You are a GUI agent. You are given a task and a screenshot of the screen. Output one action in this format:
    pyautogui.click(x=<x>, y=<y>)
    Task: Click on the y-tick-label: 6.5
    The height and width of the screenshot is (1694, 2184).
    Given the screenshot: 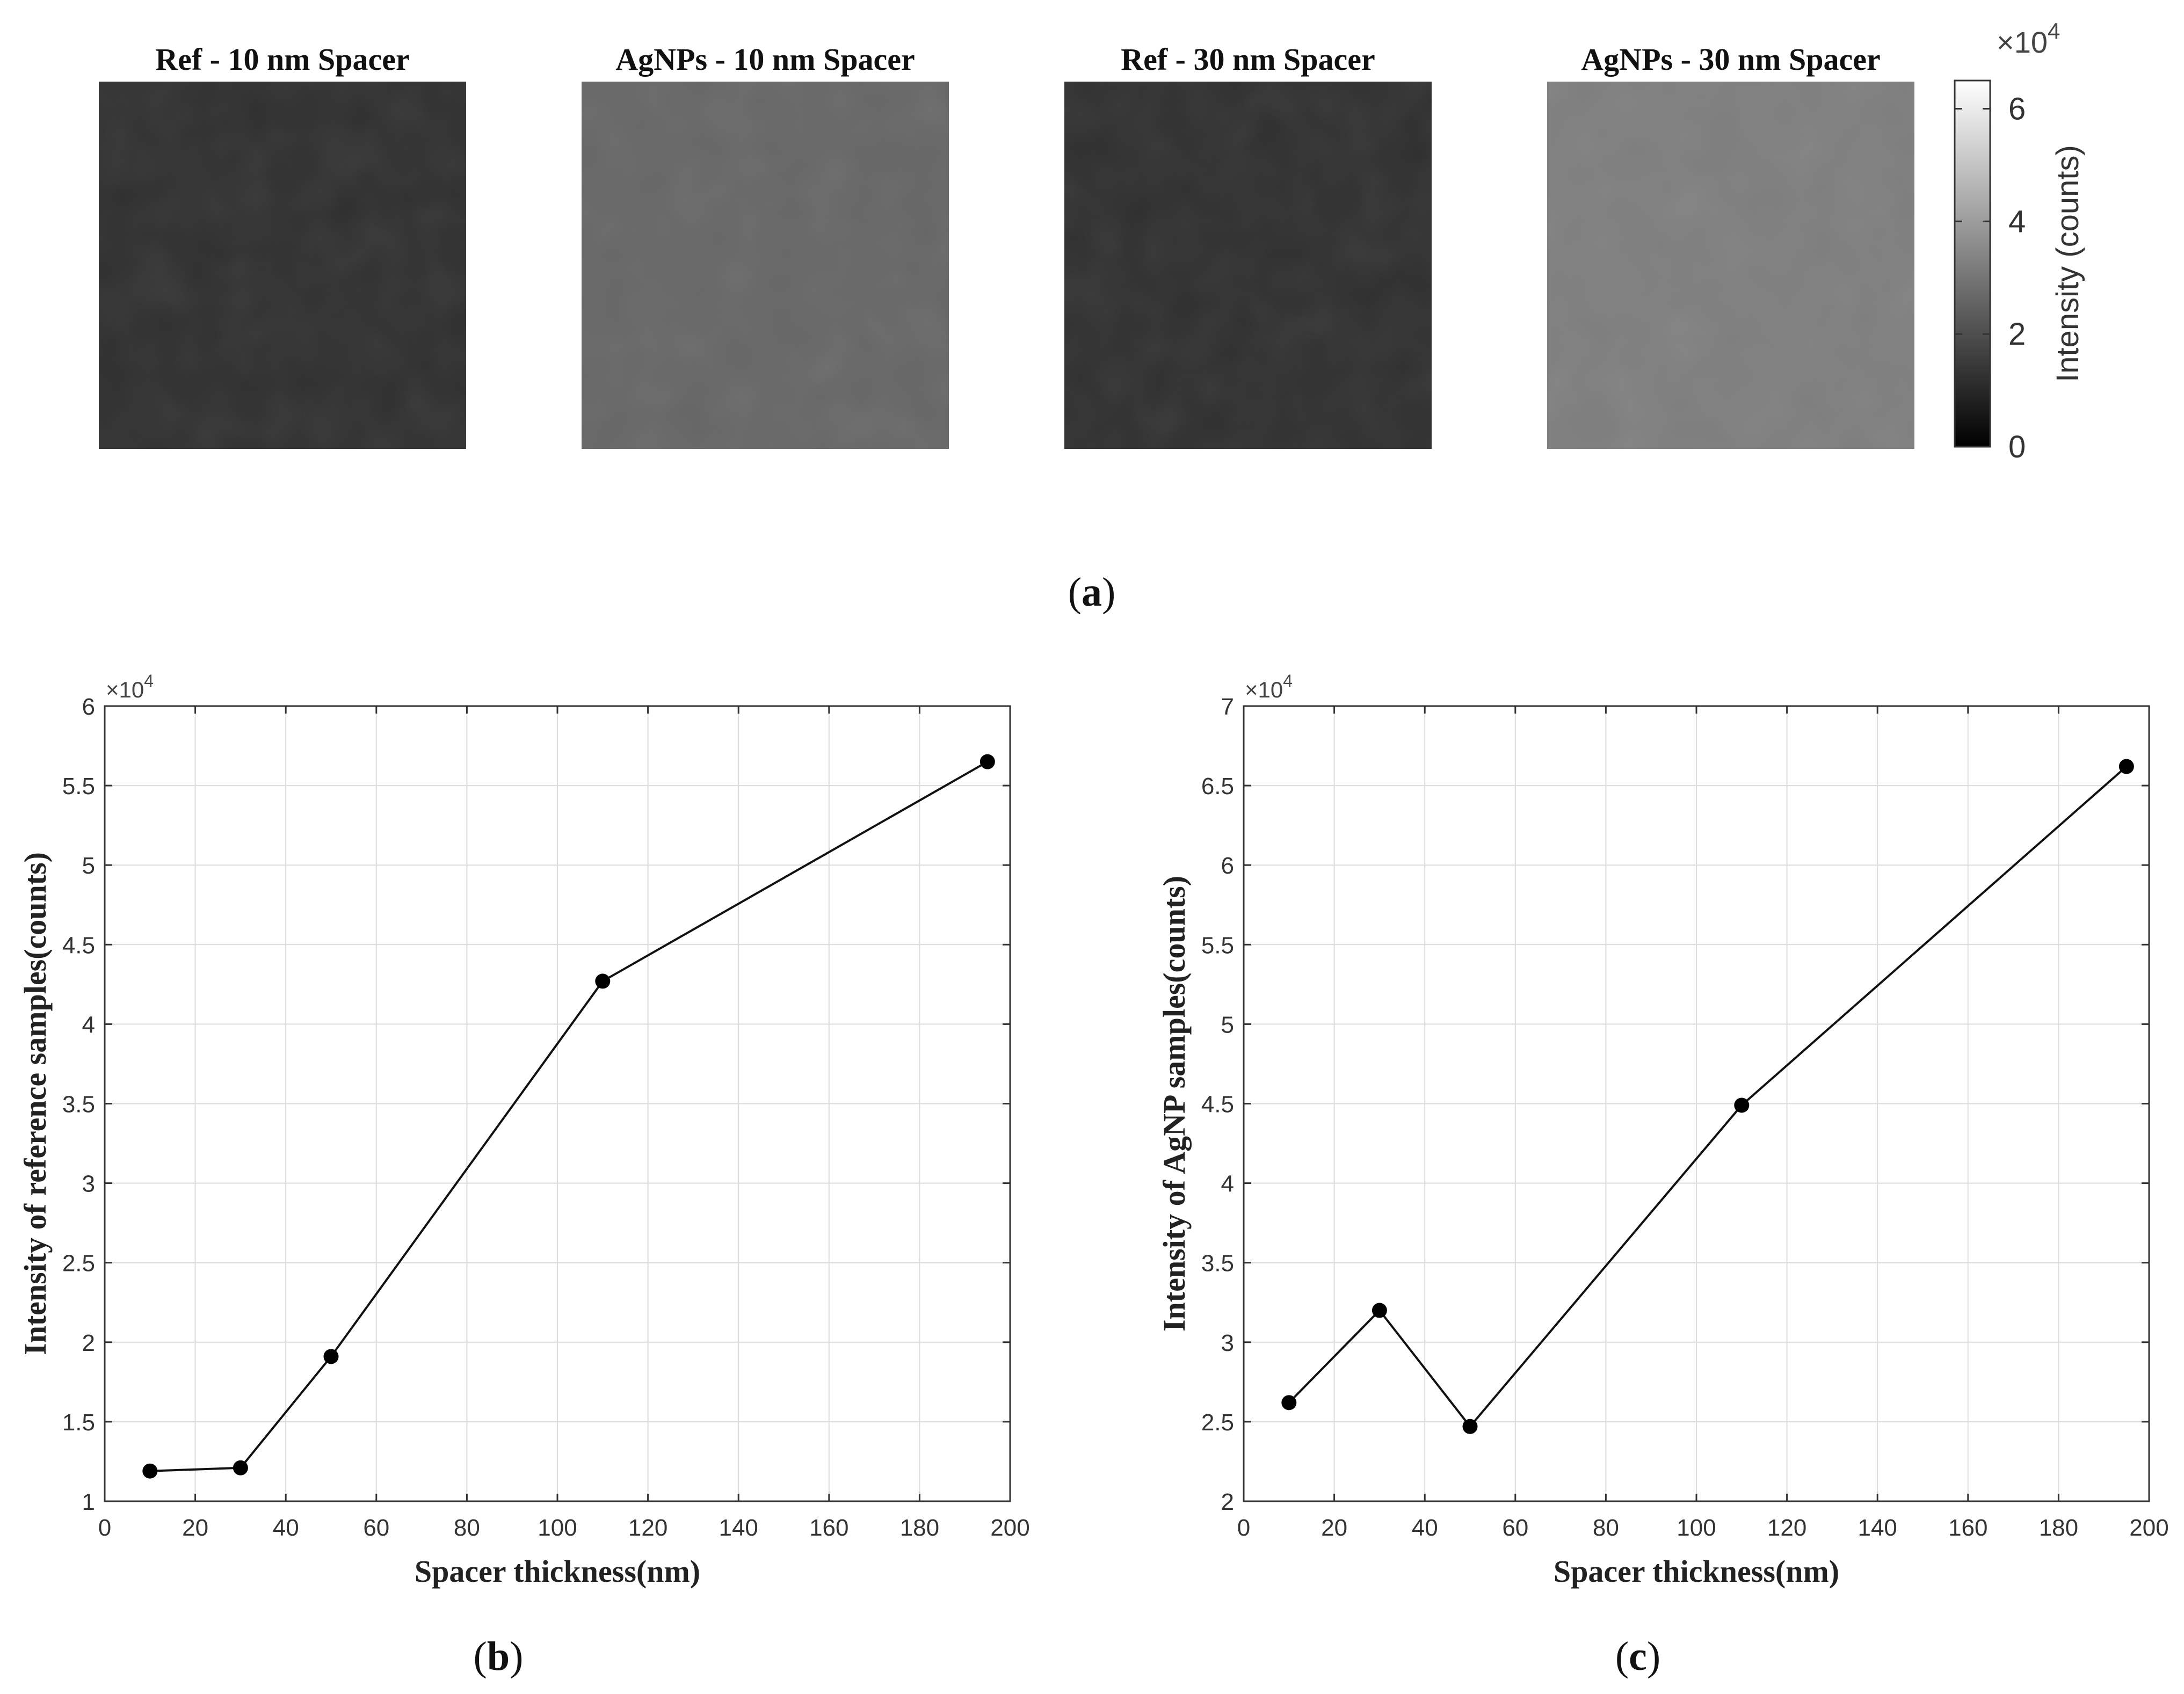 What is the action you would take?
    pyautogui.click(x=1218, y=786)
    